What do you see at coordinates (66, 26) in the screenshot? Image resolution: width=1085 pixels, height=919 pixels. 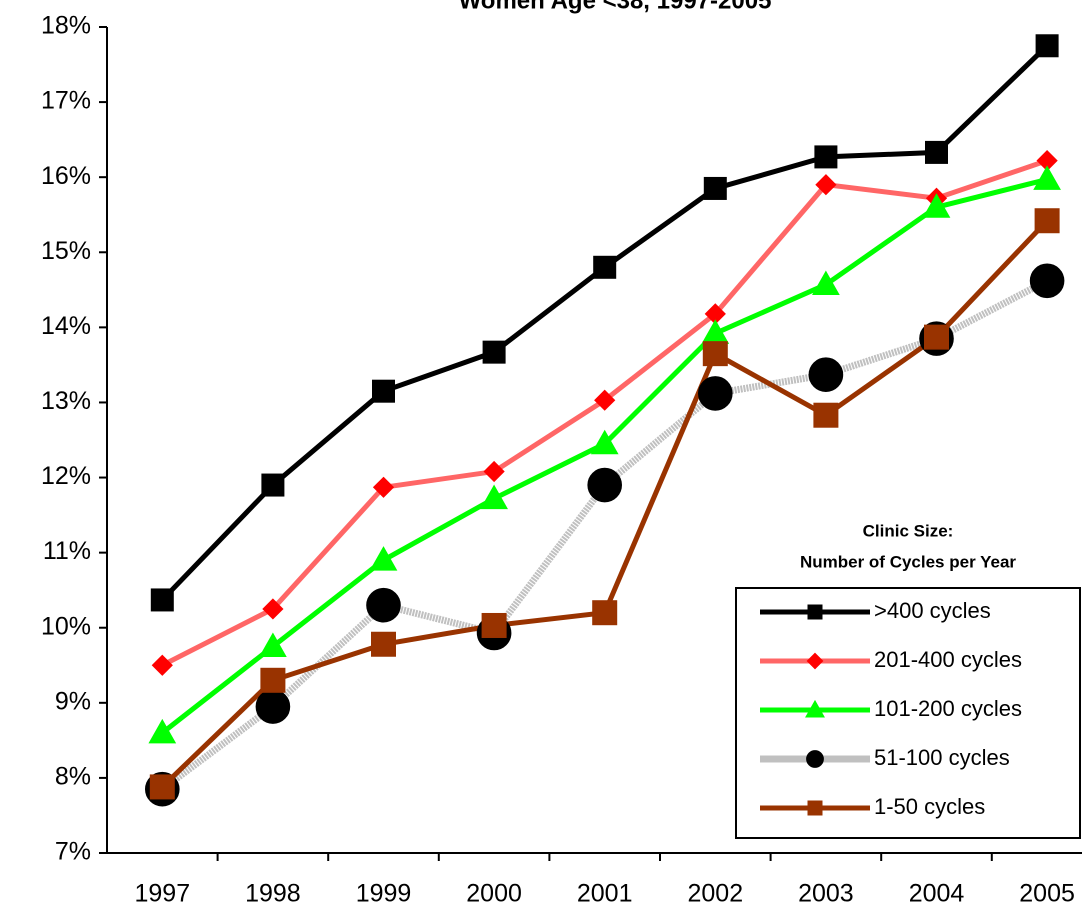 I see `y-tick-label: 18%` at bounding box center [66, 26].